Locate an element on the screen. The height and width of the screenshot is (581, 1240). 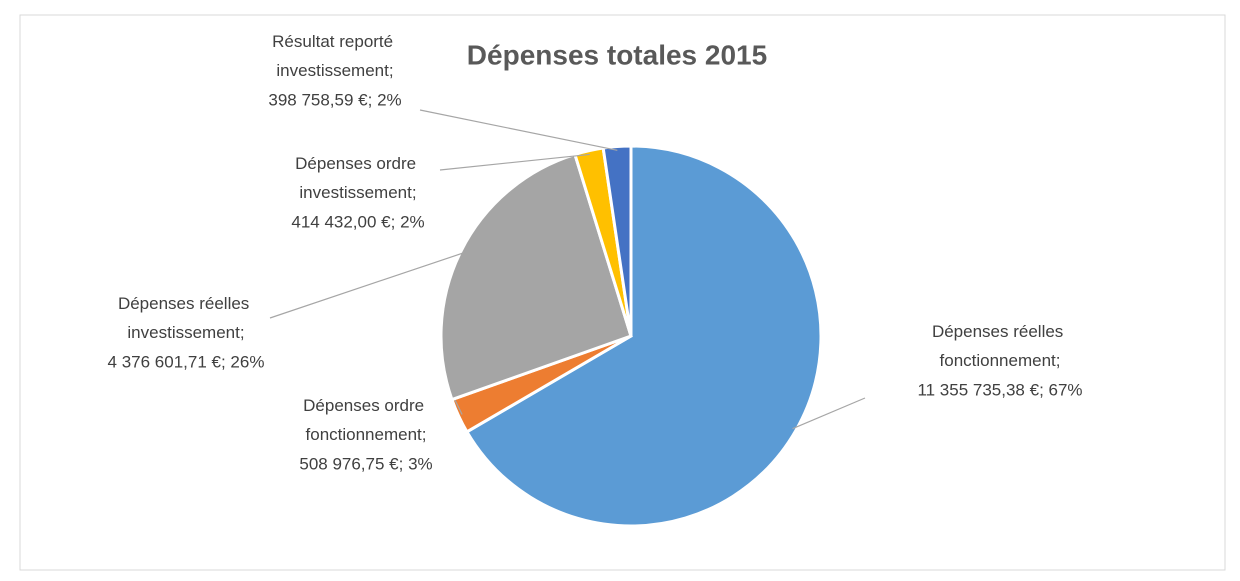
data-label-value: 508 976,75 €; 3% is located at coordinates (365, 463).